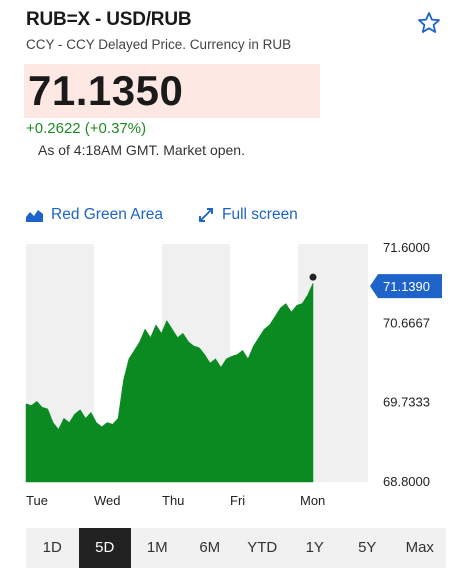  I want to click on range-button-6m: 6M, so click(210, 548).